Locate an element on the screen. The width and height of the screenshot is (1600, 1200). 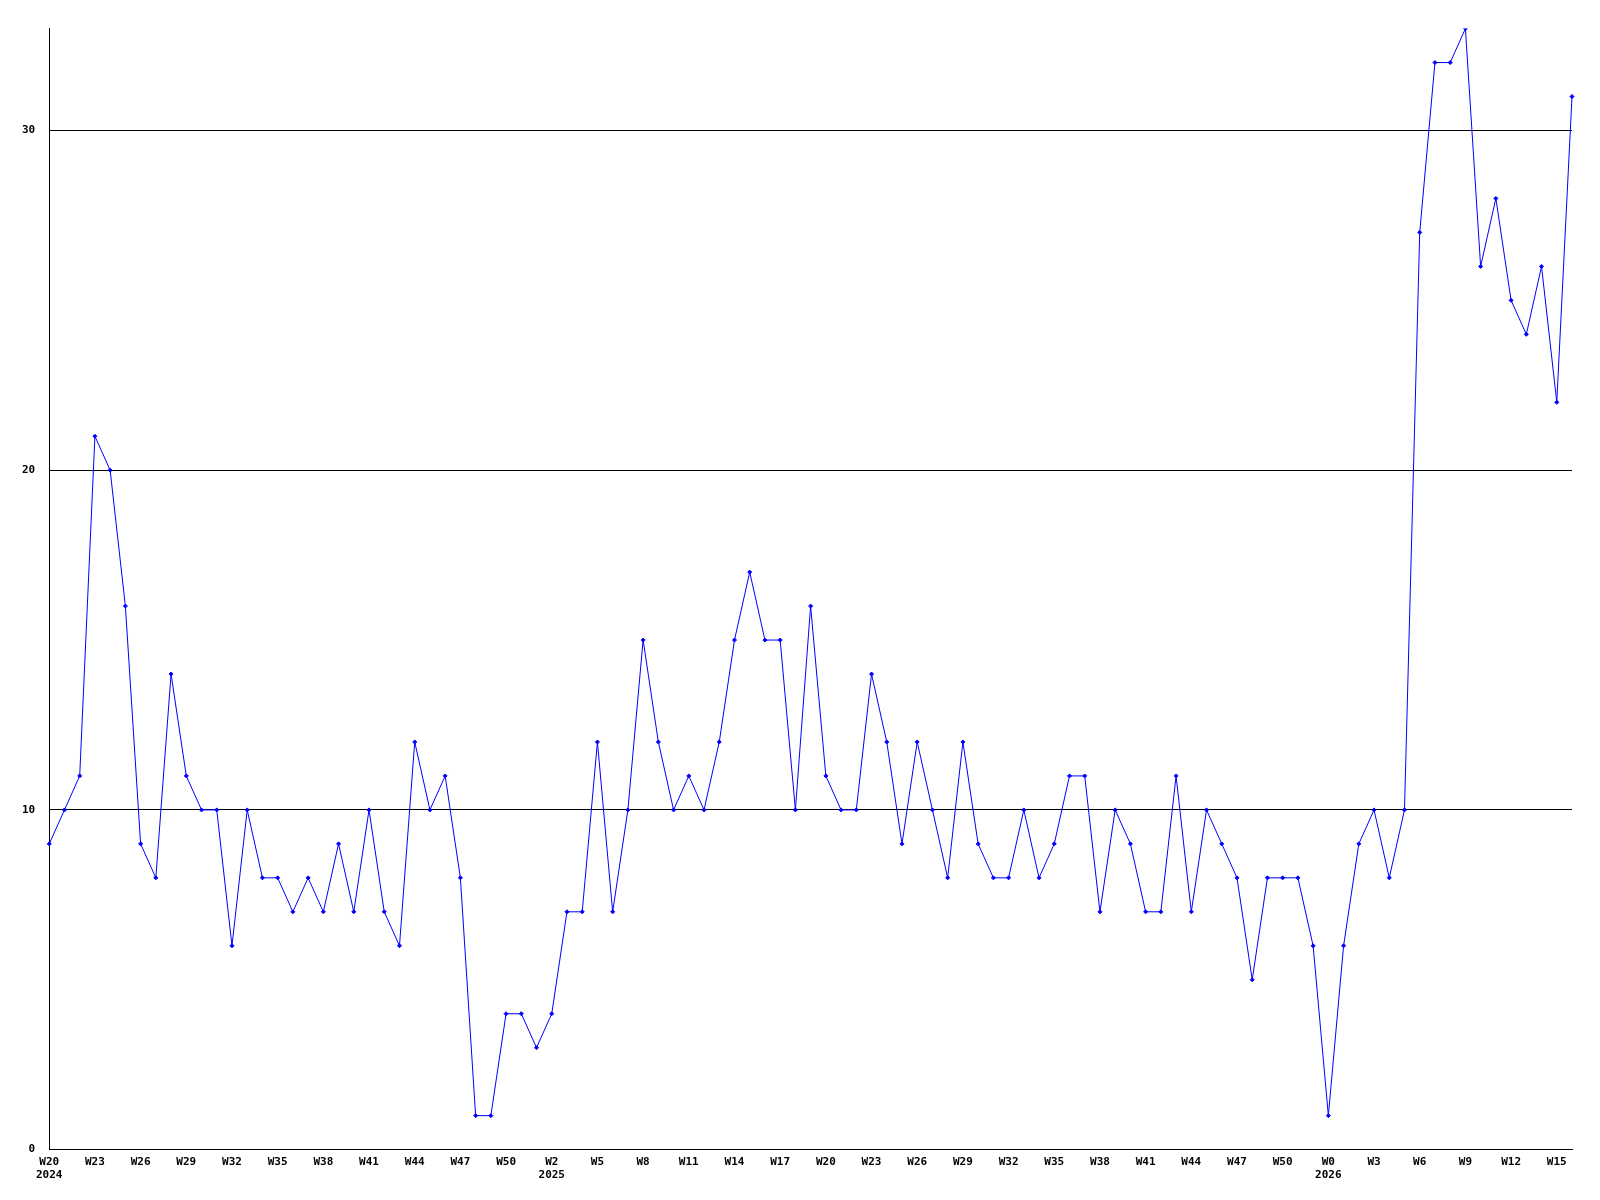
x-tick-label: W14 is located at coordinates (734, 1162).